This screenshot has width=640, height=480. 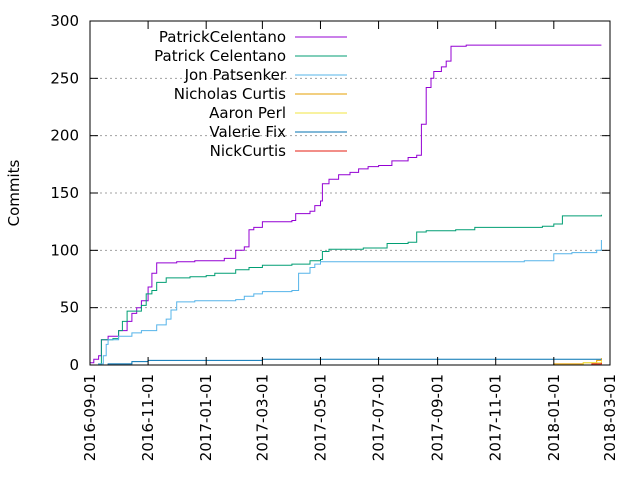 I want to click on y-tick-label: 250, so click(x=64, y=78).